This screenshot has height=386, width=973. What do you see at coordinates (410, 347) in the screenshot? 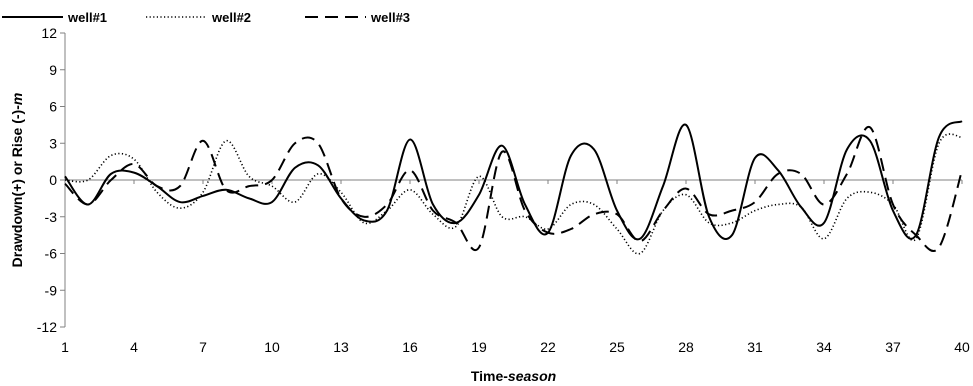
I see `x-tick-label: 16` at bounding box center [410, 347].